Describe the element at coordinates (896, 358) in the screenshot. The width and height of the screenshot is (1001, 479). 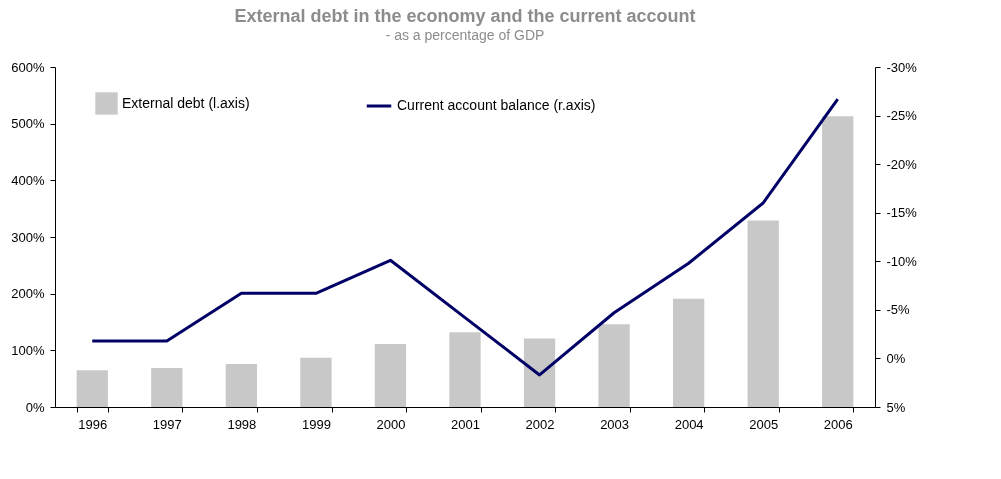
I see `y2-tick-label: 0%` at that location.